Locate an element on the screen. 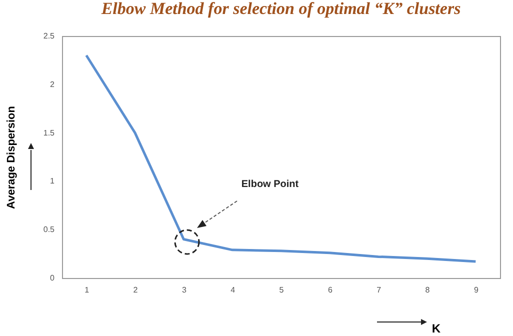 The image size is (513, 336). x-tick-label: 9 is located at coordinates (476, 290).